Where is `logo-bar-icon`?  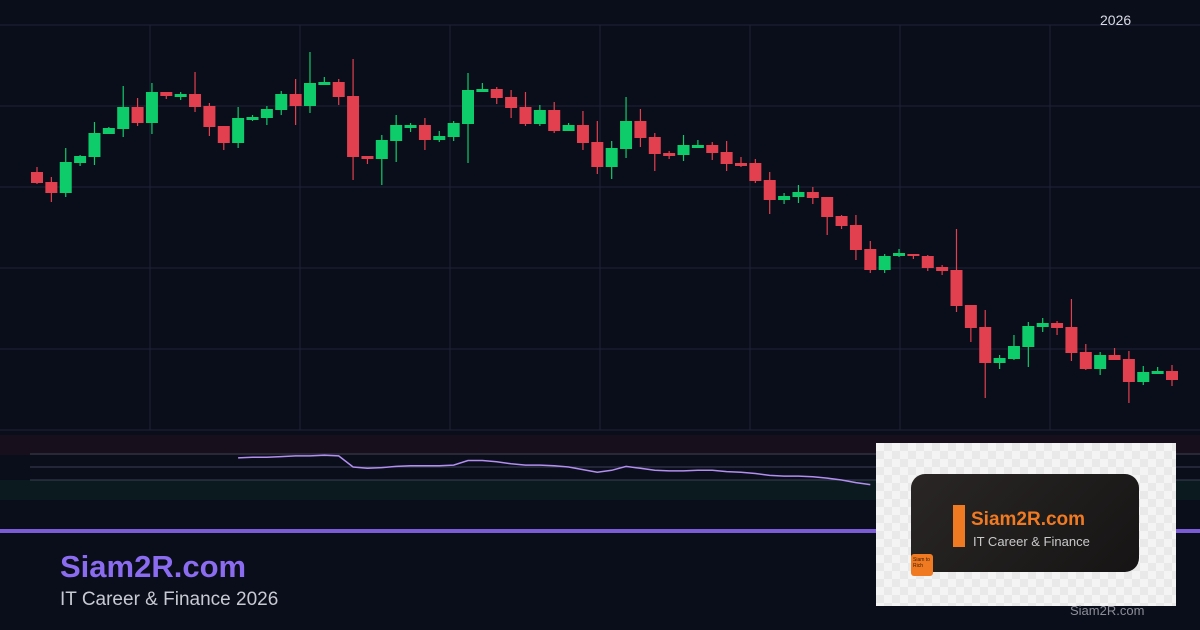
logo-bar-icon is located at coordinates (959, 526).